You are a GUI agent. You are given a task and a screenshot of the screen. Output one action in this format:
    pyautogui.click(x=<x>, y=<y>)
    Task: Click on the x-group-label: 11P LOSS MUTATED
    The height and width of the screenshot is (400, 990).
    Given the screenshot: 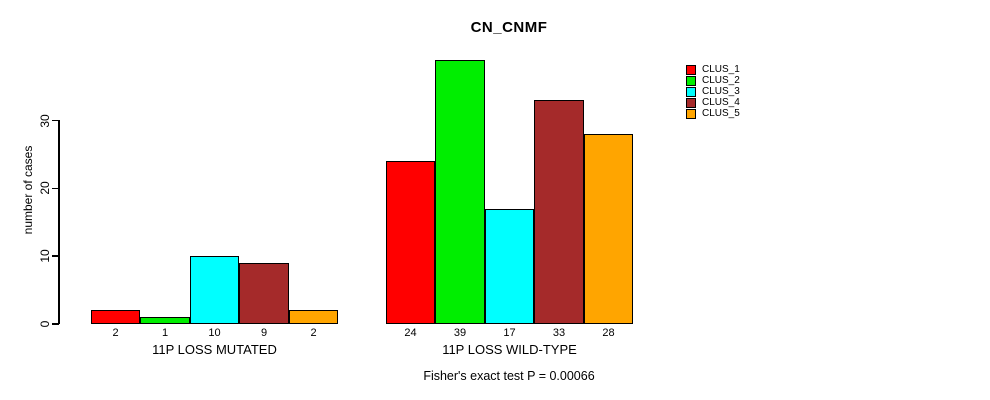 What is the action you would take?
    pyautogui.click(x=214, y=349)
    